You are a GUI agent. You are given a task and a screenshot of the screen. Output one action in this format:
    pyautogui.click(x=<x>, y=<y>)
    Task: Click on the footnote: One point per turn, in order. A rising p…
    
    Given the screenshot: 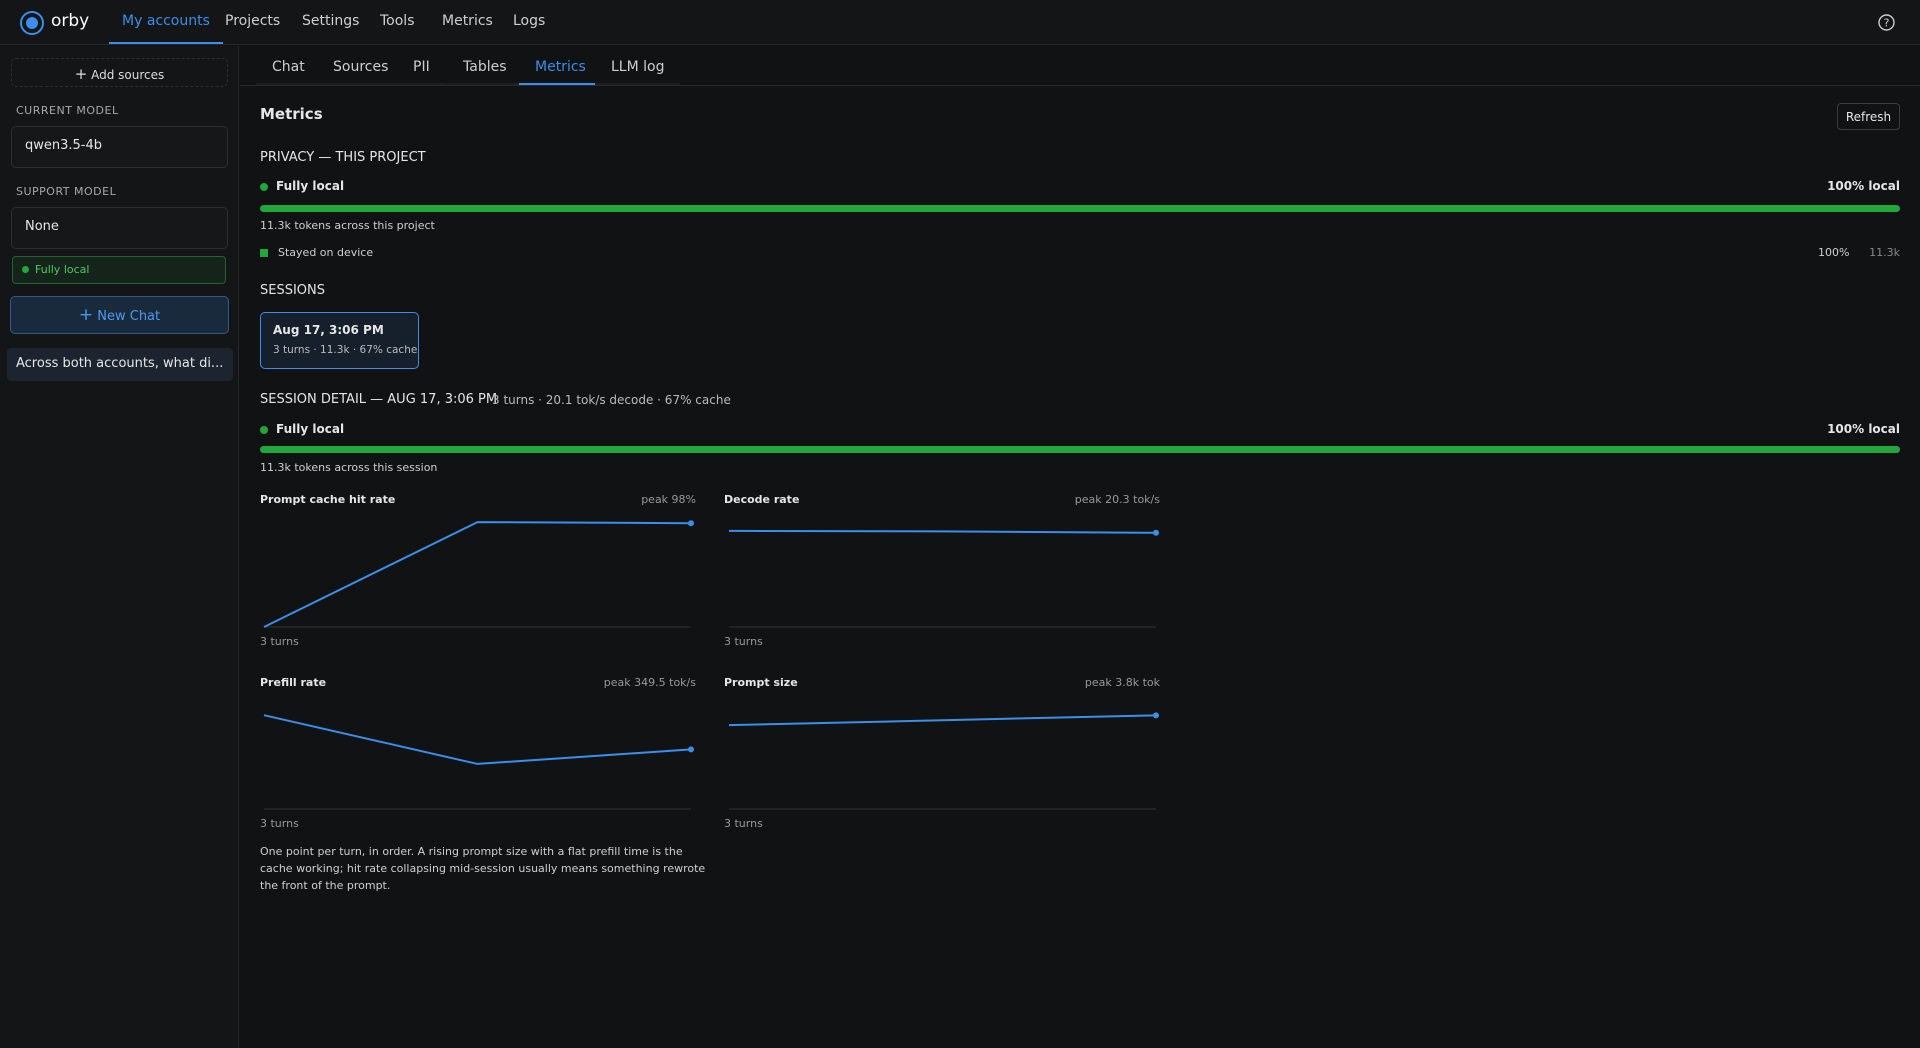 What is the action you would take?
    pyautogui.click(x=483, y=868)
    